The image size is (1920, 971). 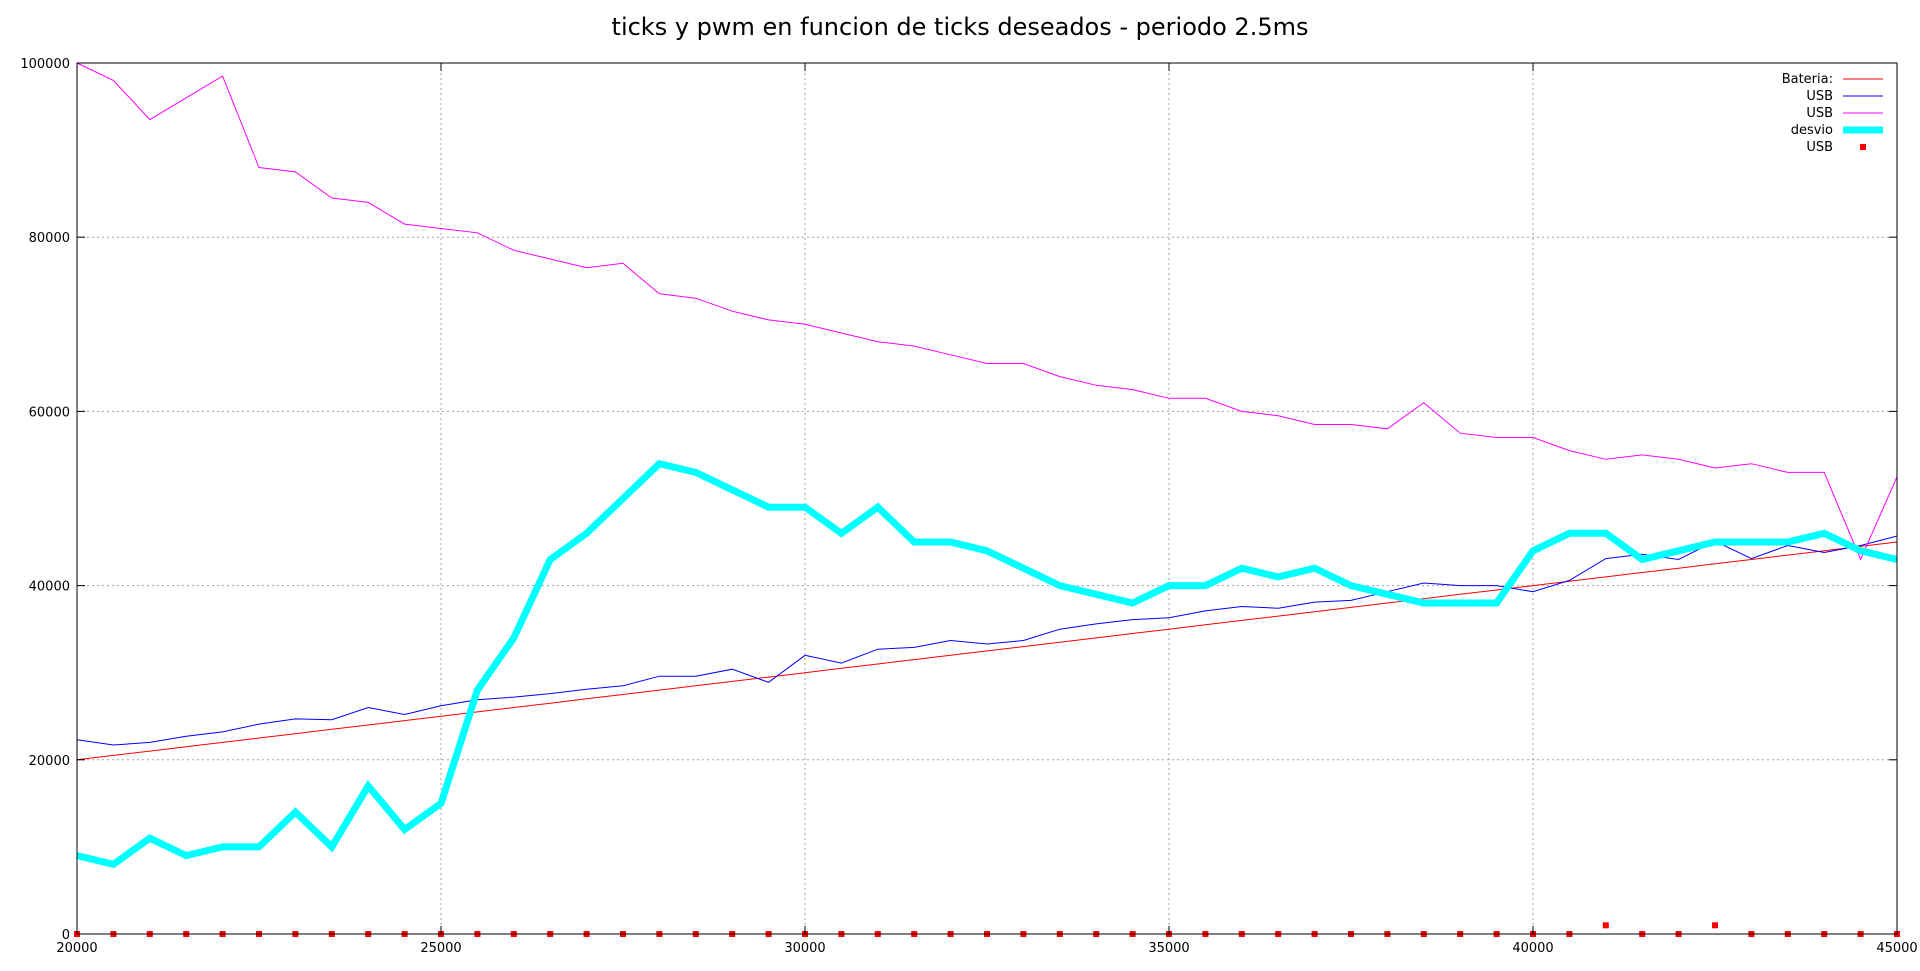 I want to click on x-tick-label: 20000, so click(x=76, y=948).